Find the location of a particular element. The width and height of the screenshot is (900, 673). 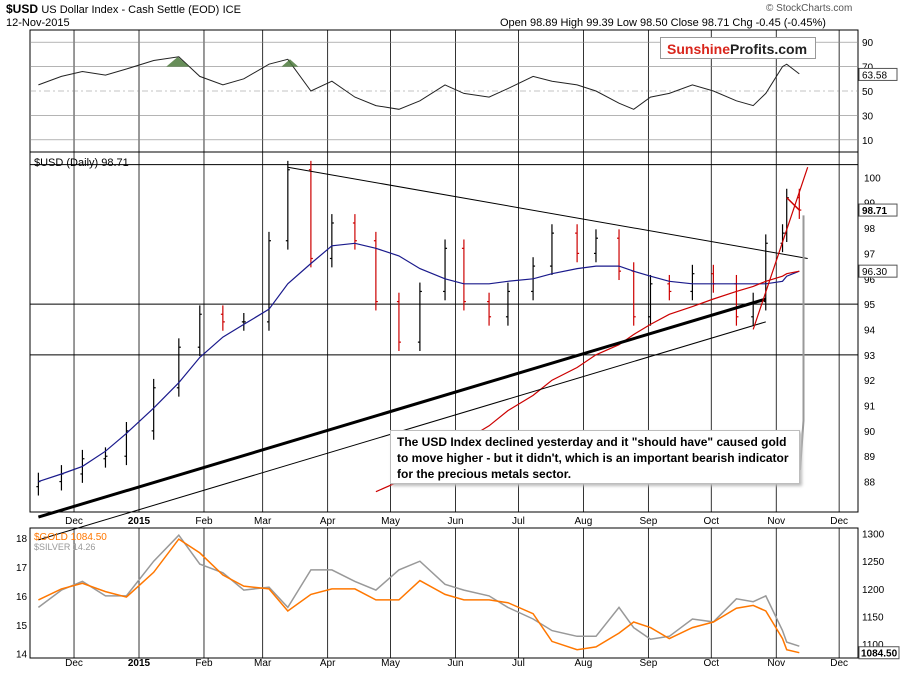

gold-last-value: 1084.50 is located at coordinates (879, 654).